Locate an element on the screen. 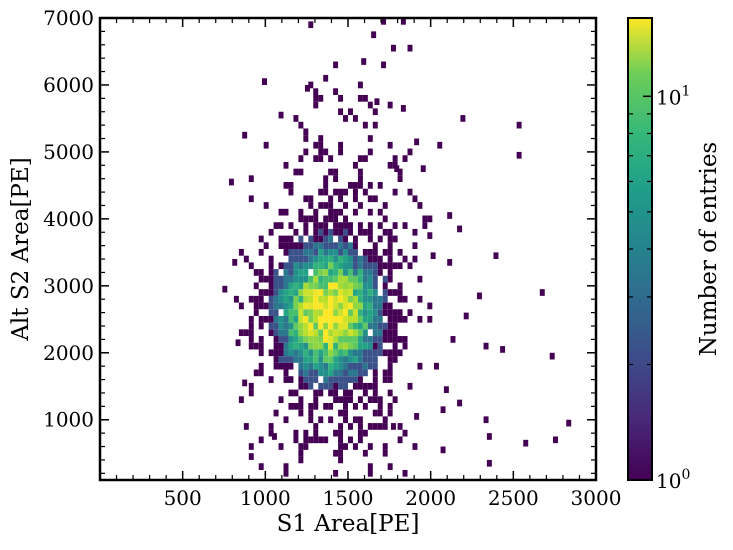 The image size is (733, 550). colorbar: 100 101 is located at coordinates (658, 255).